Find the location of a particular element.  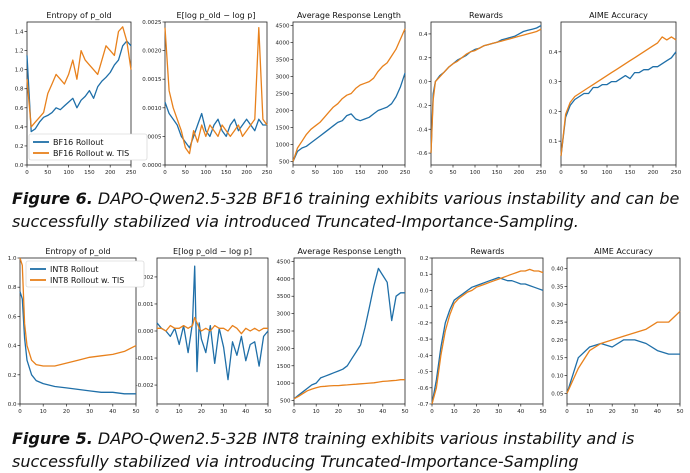

legend: BF16 Rollout BF16 Rollout w. TIS is located at coordinates (88, 147).